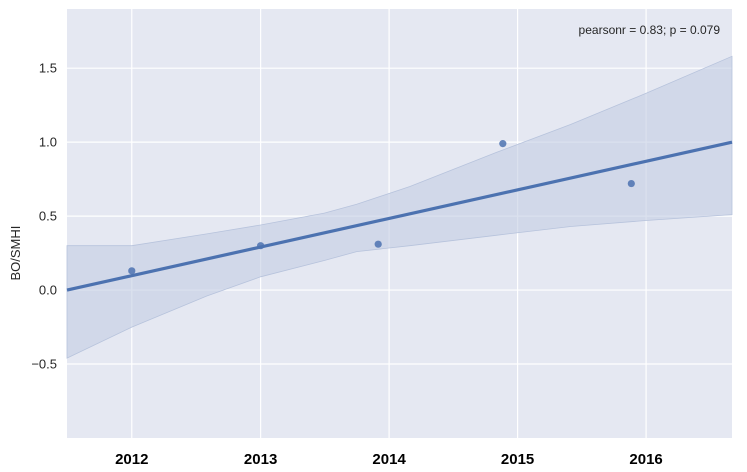 Image resolution: width=747 pixels, height=472 pixels. What do you see at coordinates (650, 30) in the screenshot?
I see `stats-annotation: pearsonr = 0.83; p = 0.079` at bounding box center [650, 30].